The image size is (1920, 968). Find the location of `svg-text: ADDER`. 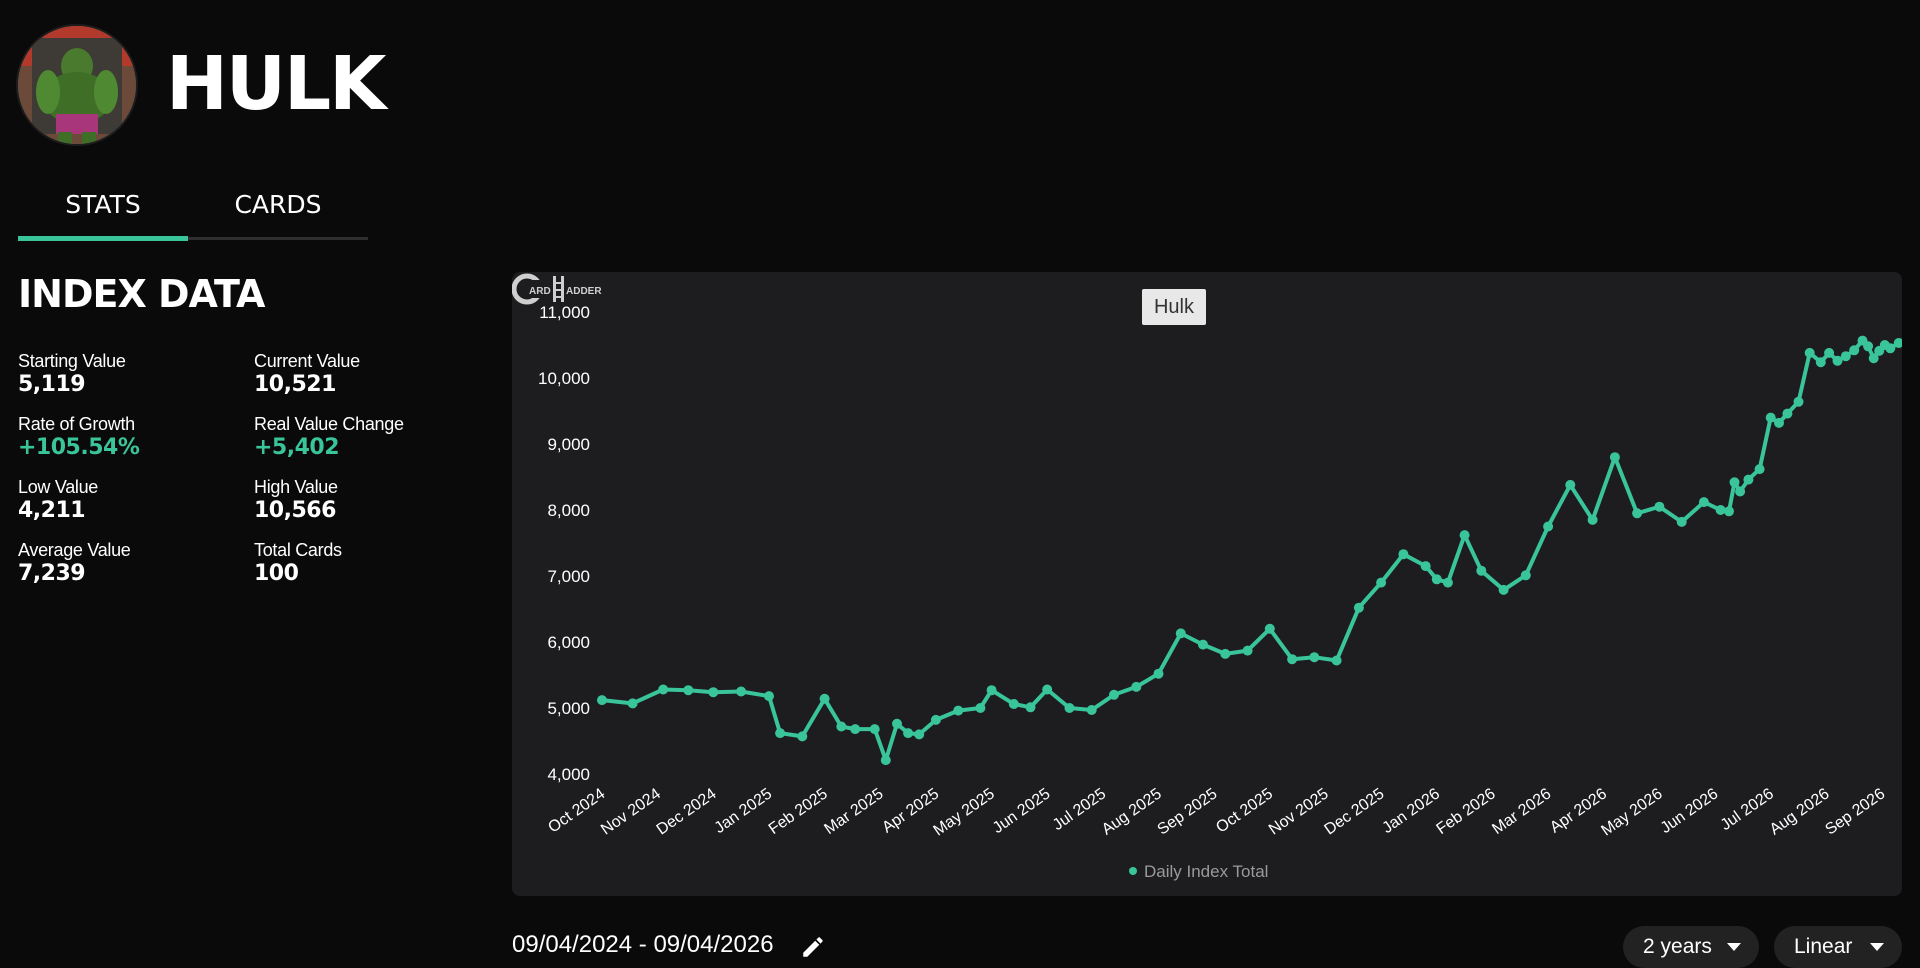

svg-text: ADDER is located at coordinates (584, 291).